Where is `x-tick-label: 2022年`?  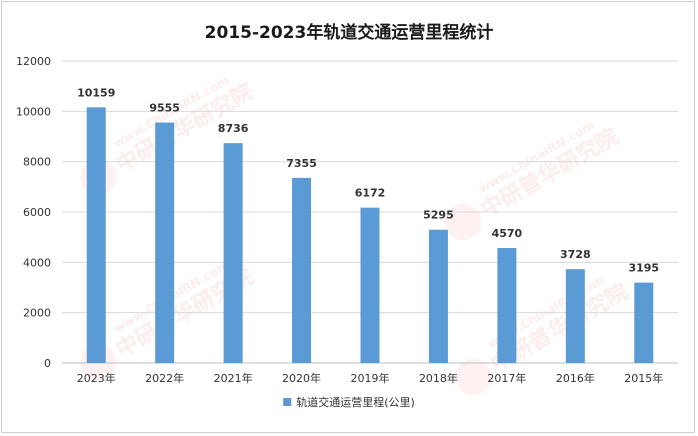 x-tick-label: 2022年 is located at coordinates (164, 378).